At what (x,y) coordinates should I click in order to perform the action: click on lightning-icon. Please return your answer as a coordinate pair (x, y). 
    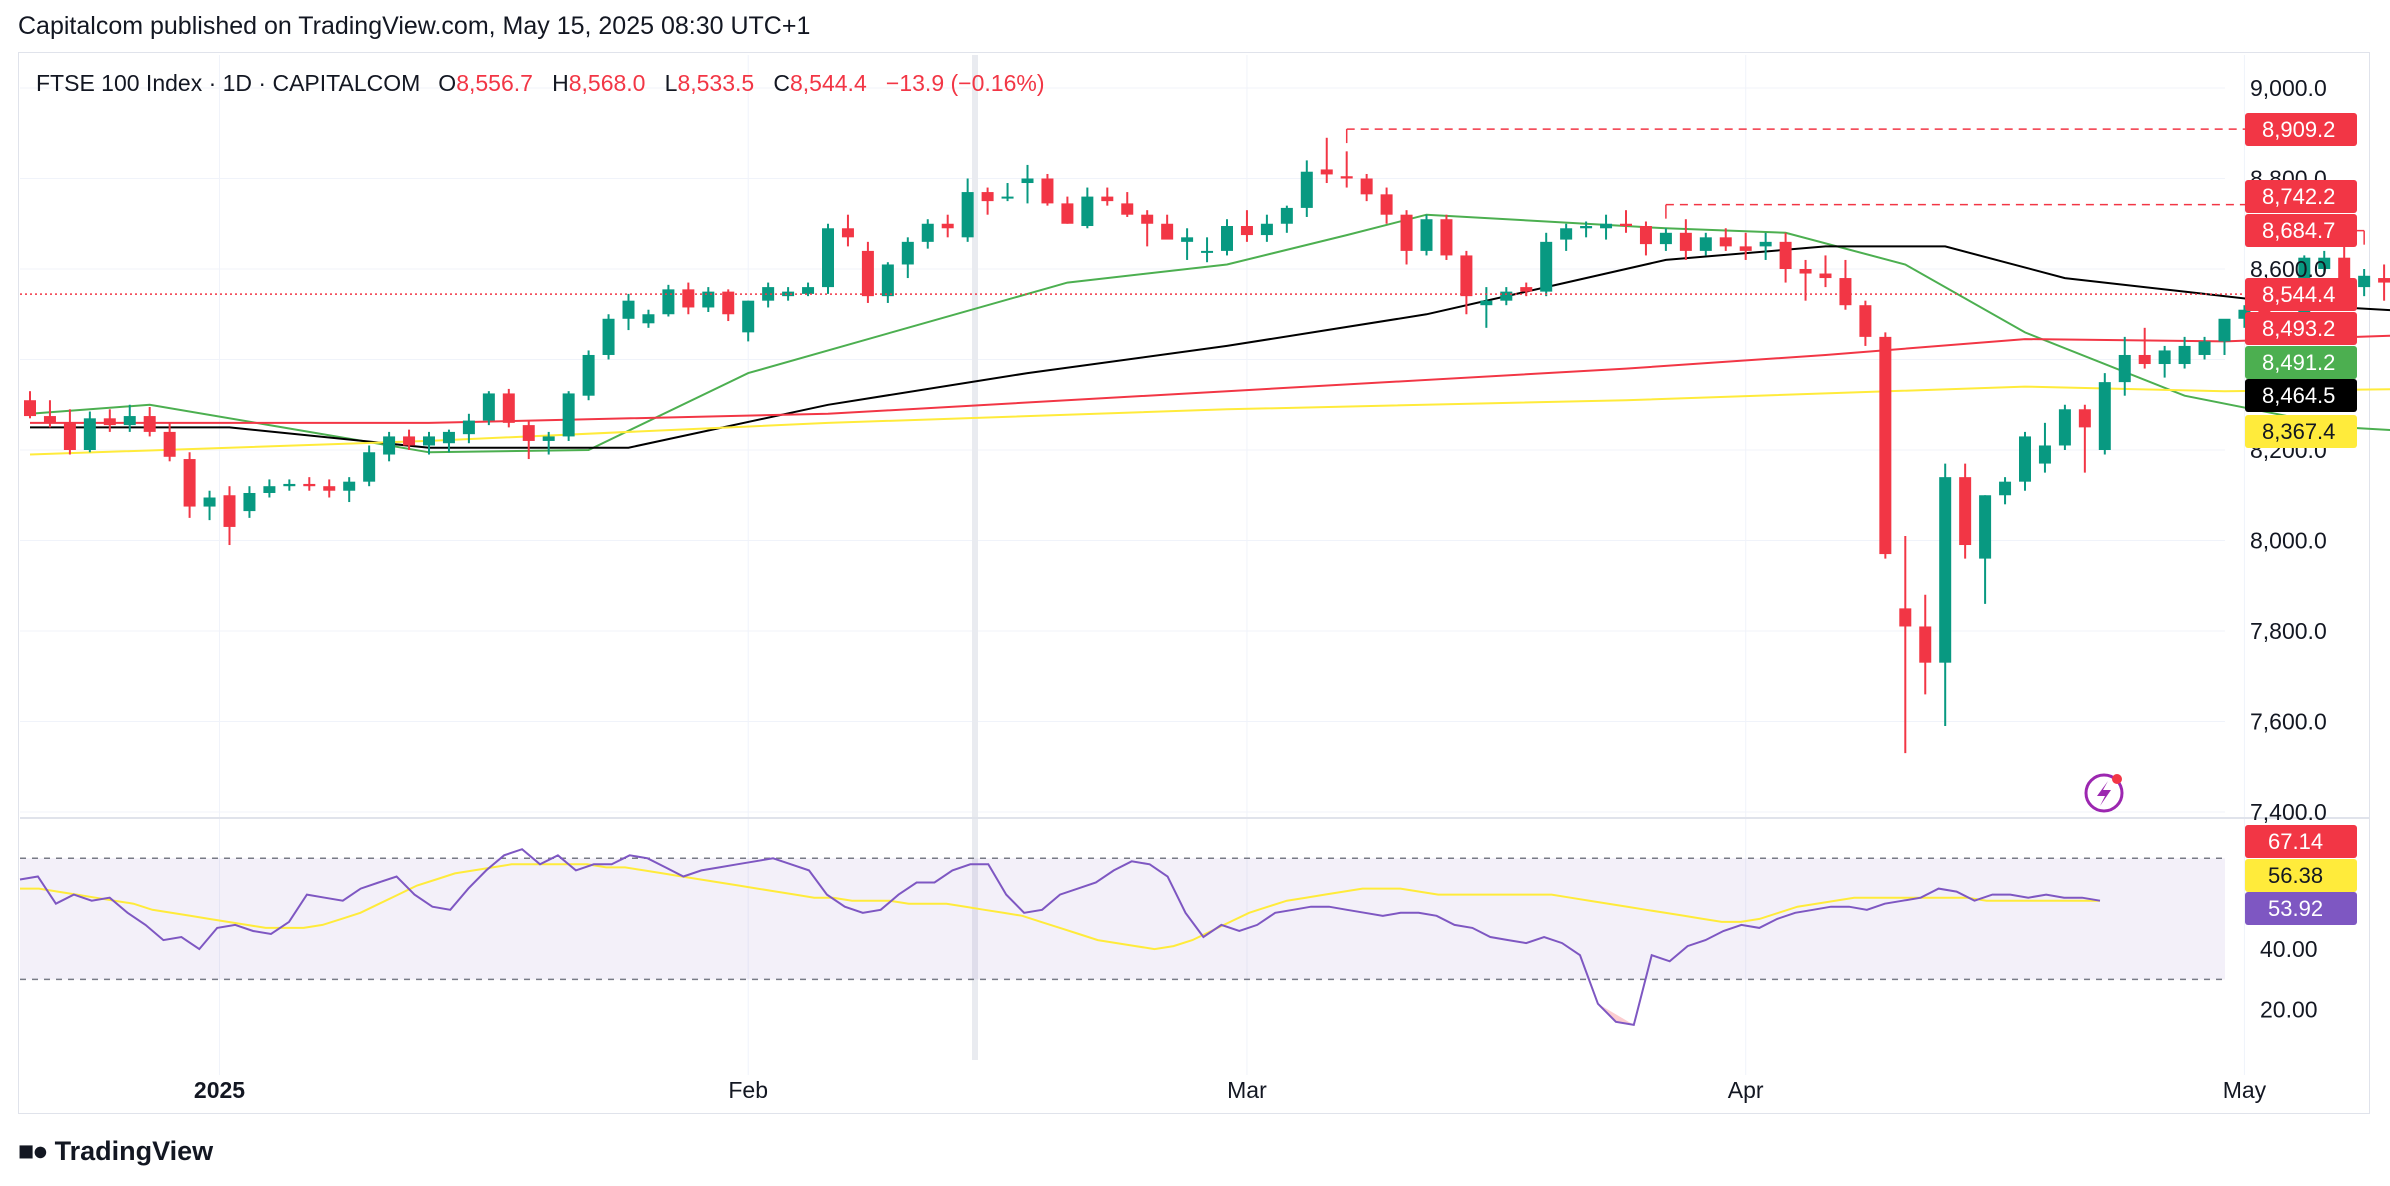
    Looking at the image, I should click on (2104, 793).